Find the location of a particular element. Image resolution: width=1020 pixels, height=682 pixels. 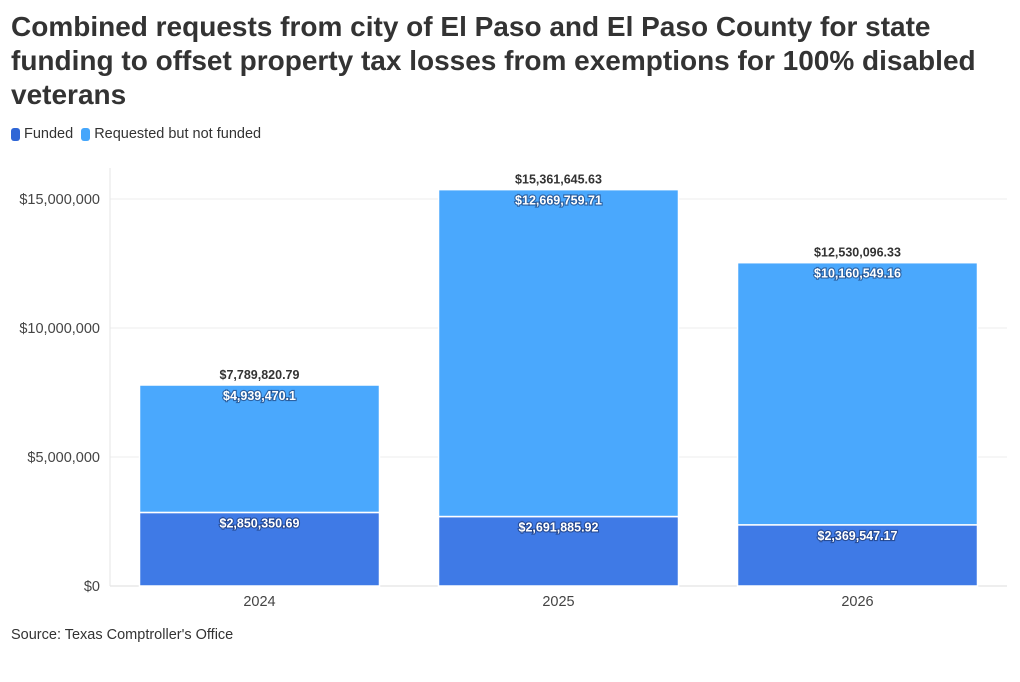

y-tick-label: $0 is located at coordinates (92, 587).